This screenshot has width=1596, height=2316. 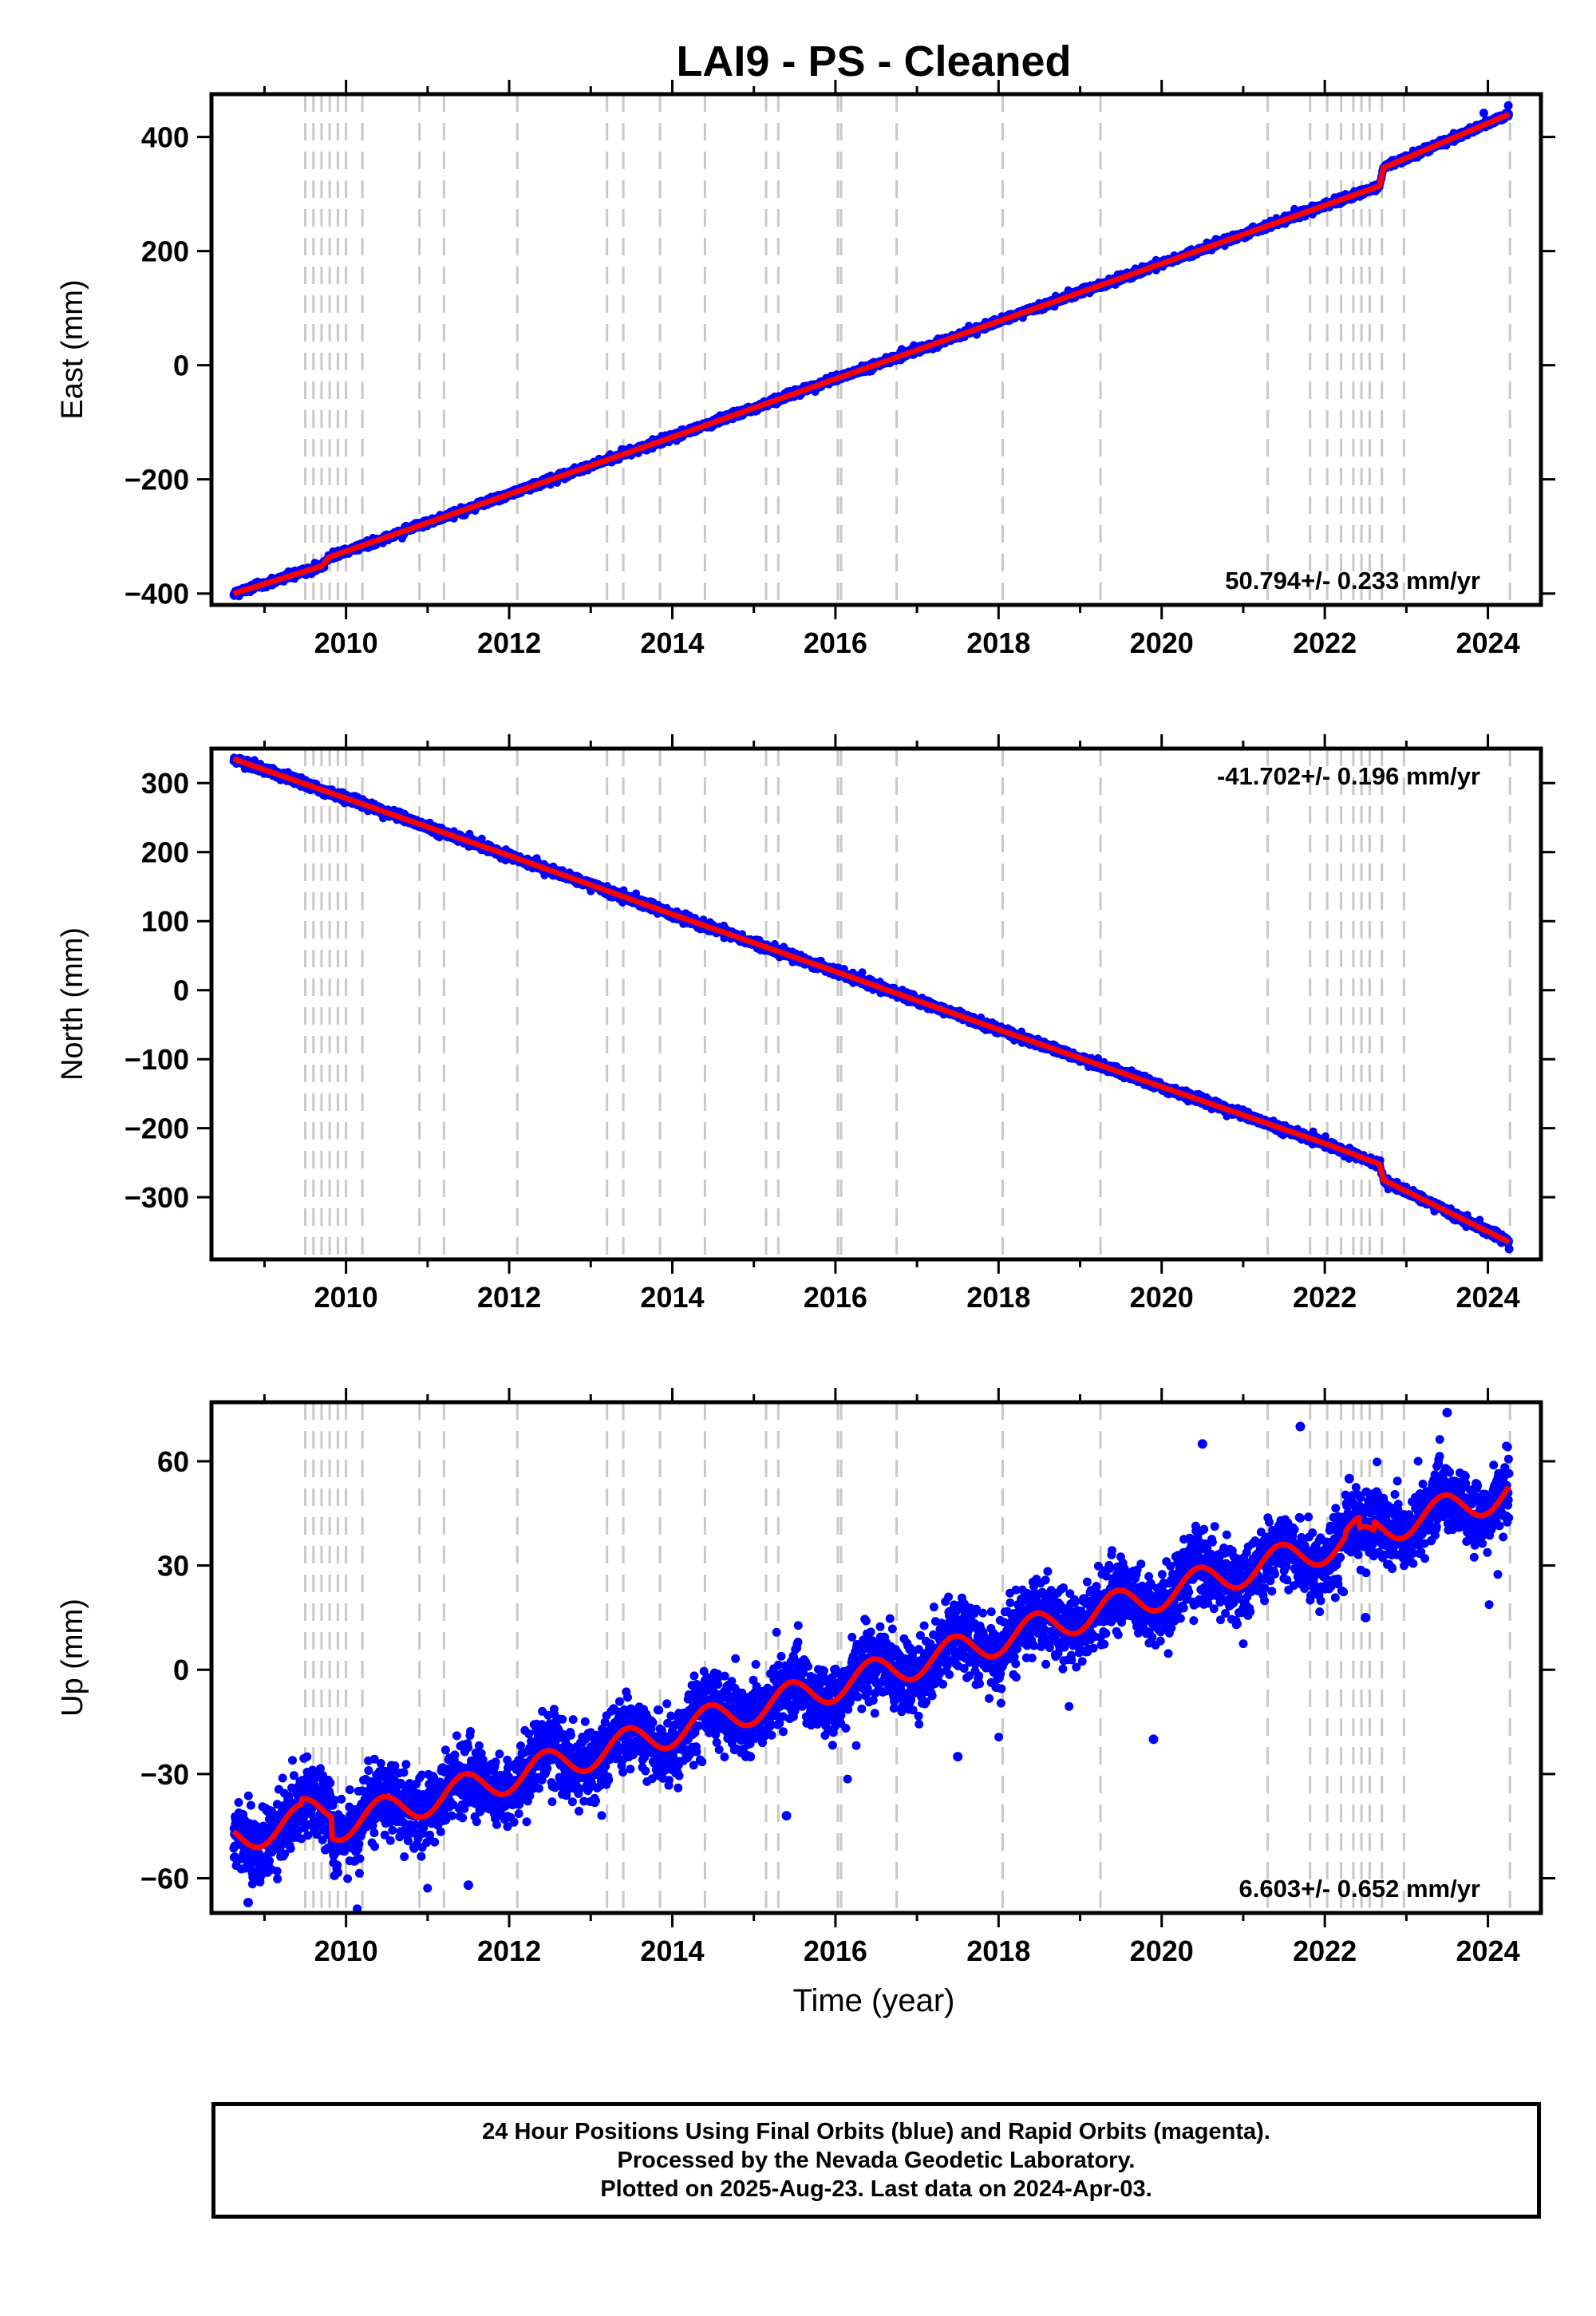 I want to click on chart-title: LAI9 - PS - Cleaned, so click(x=873, y=61).